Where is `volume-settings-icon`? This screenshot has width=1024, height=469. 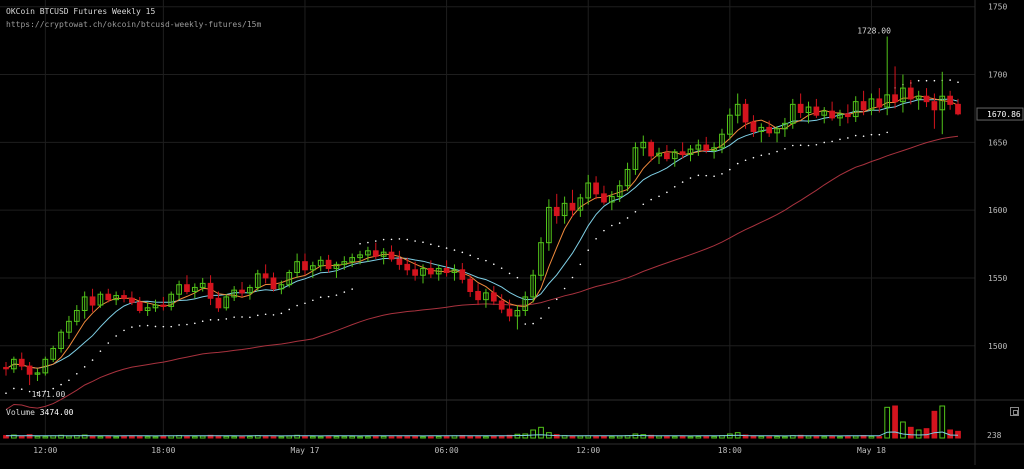
volume-settings-icon is located at coordinates (1014, 411).